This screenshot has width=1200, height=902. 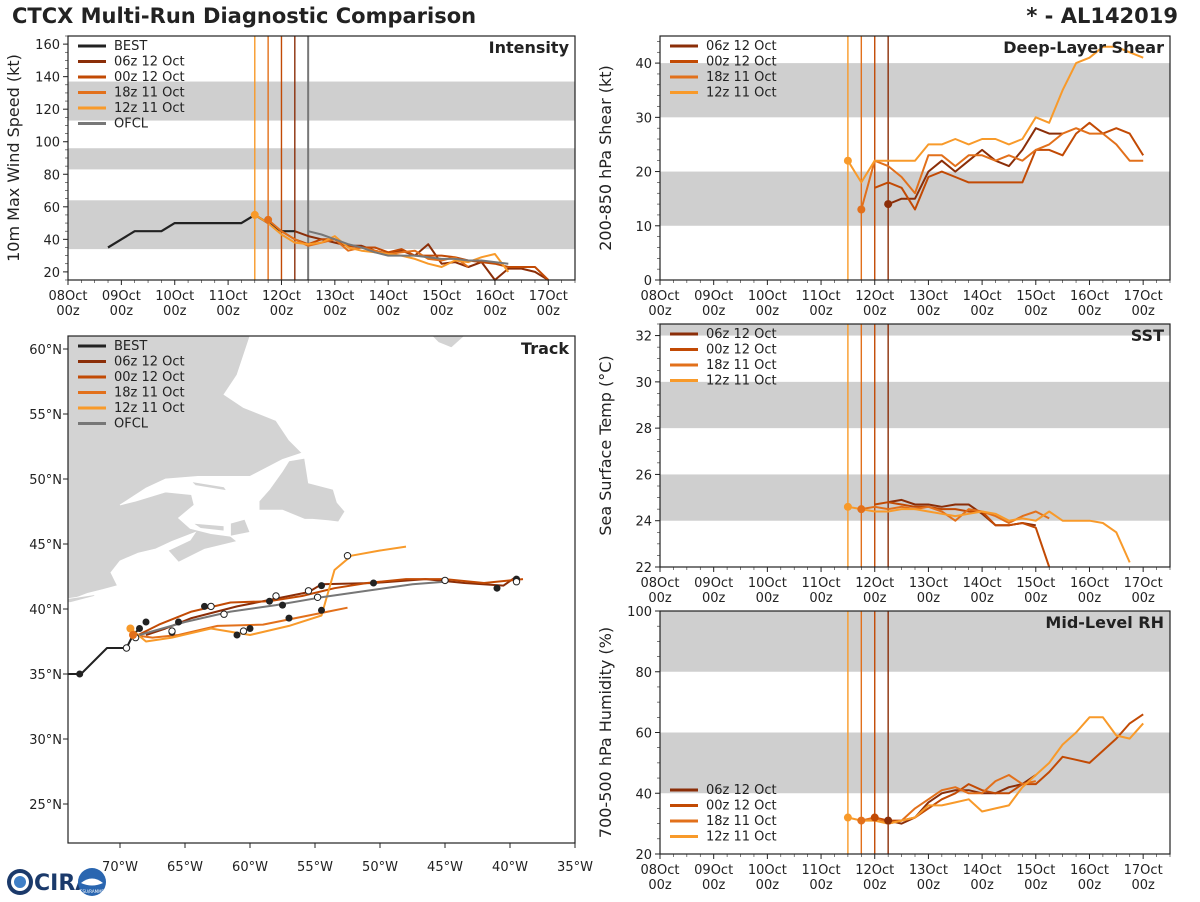 What do you see at coordinates (448, 342) in the screenshot?
I see `landmass-greenland` at bounding box center [448, 342].